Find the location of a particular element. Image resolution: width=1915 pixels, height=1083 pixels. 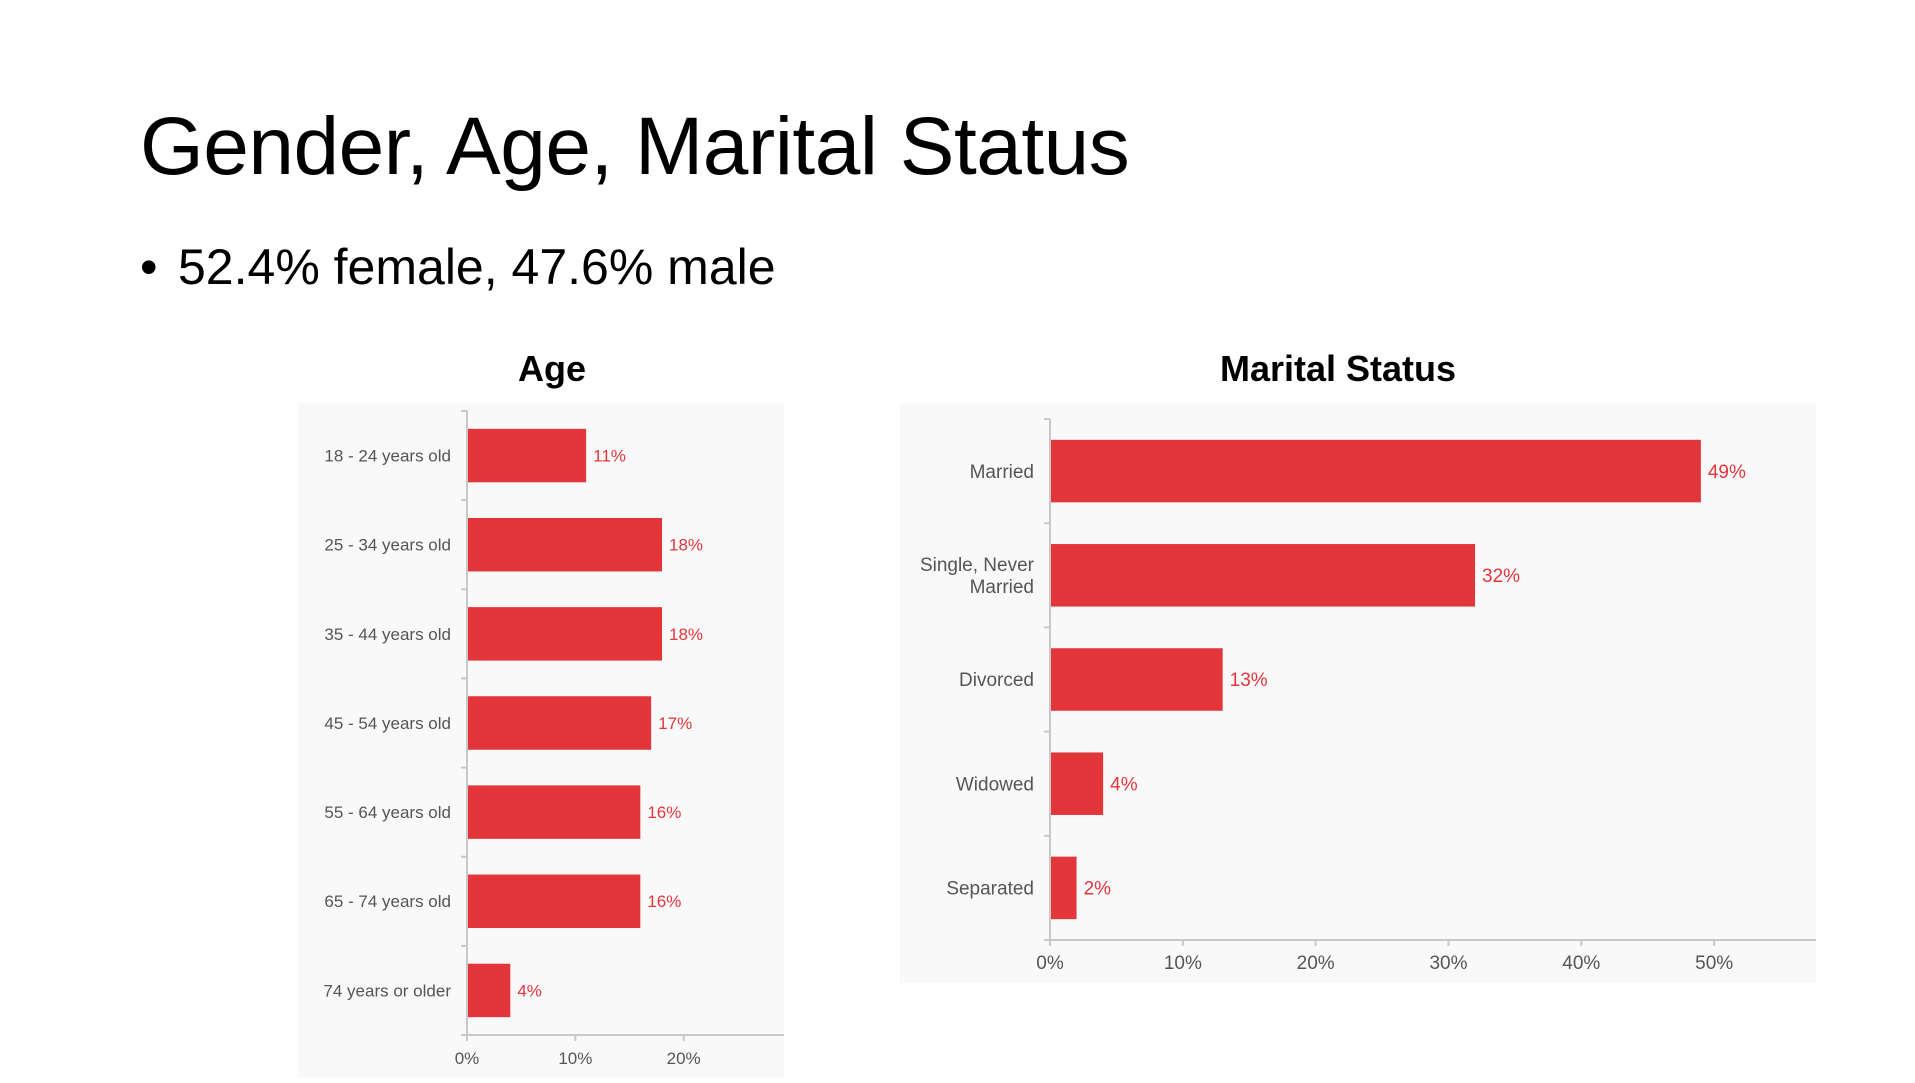

age-category-label: 55 - 64 years old is located at coordinates (387, 812).